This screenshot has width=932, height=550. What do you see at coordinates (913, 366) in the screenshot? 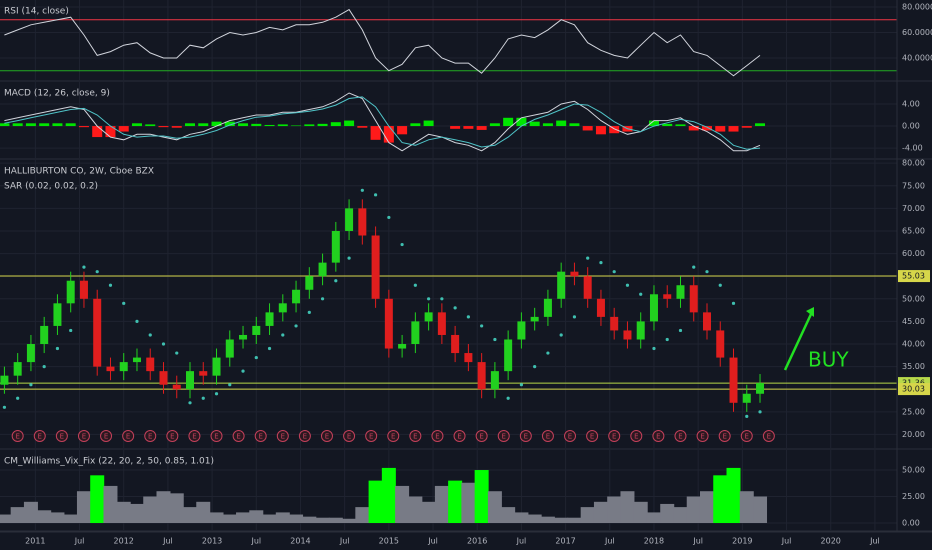
I see `y-tick-label: 35.00` at bounding box center [913, 366].